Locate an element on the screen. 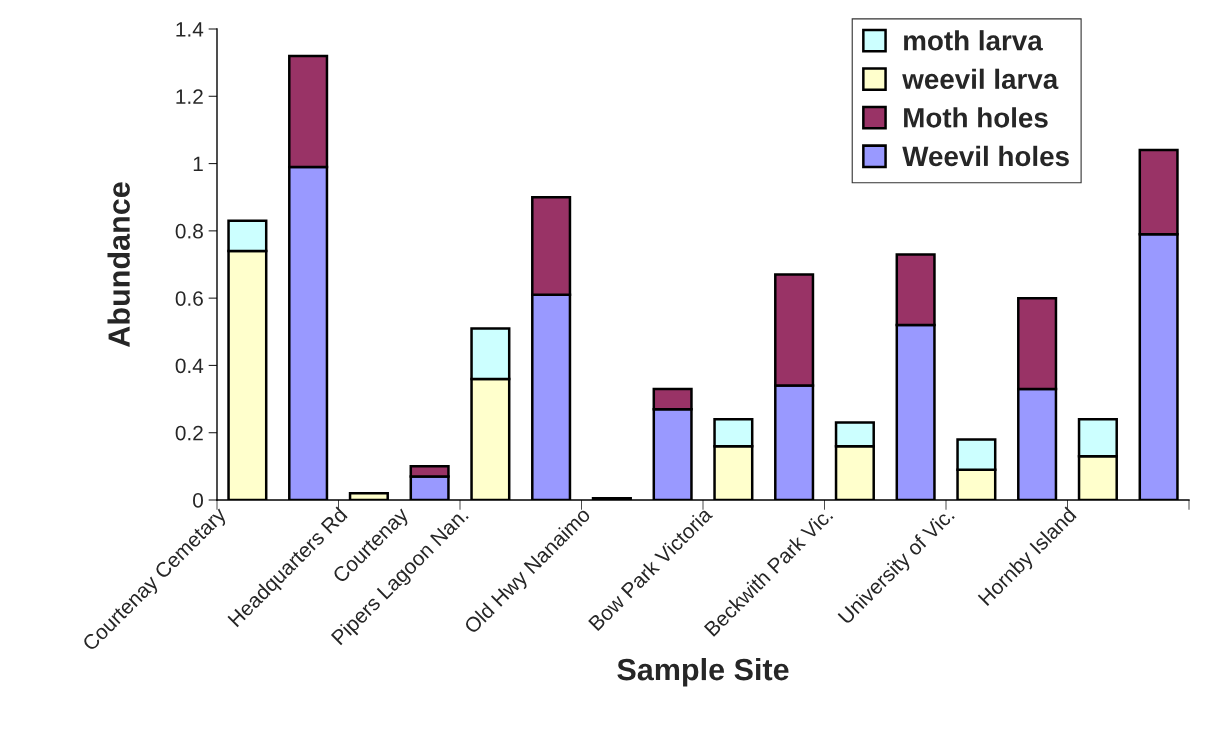 The image size is (1231, 748). legend-label: Moth holes is located at coordinates (976, 117).